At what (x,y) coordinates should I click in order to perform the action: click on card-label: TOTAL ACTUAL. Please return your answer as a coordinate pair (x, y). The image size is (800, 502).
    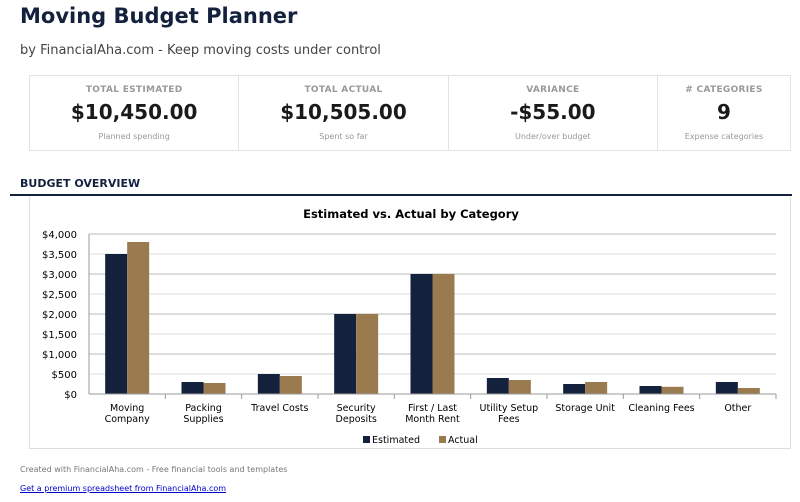
    Looking at the image, I should click on (343, 90).